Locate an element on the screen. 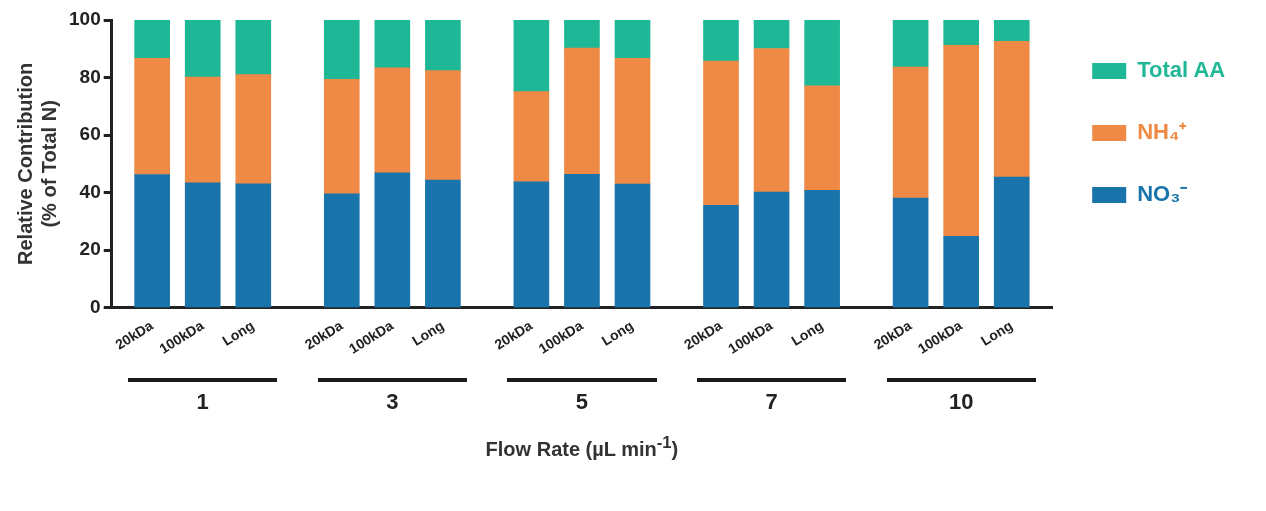 The image size is (1266, 511). text: 5 is located at coordinates (582, 401).